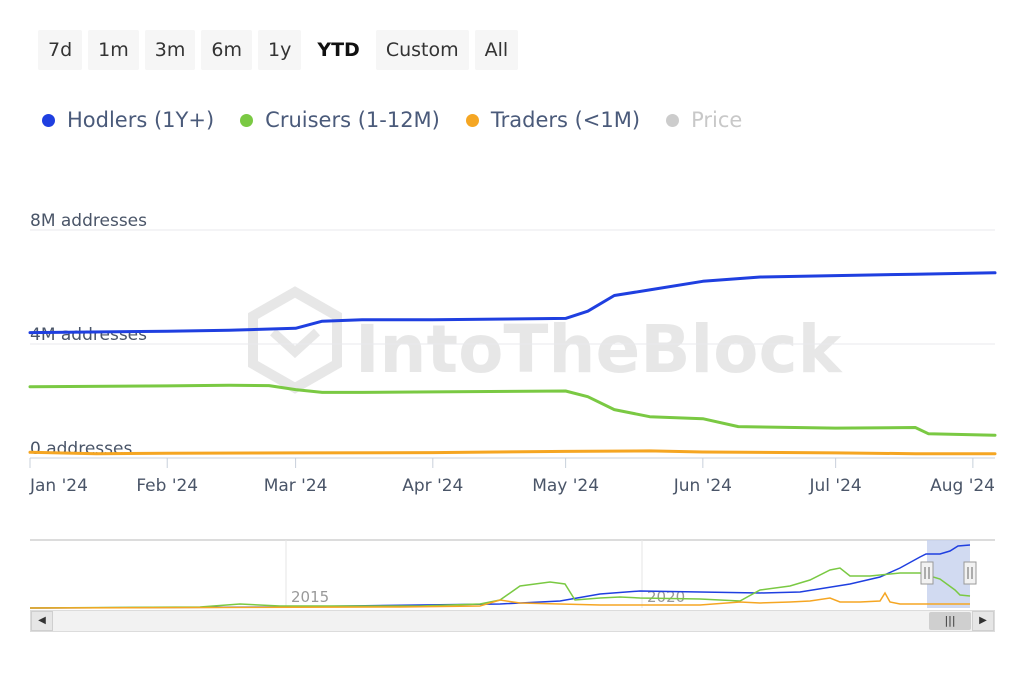  I want to click on series-line-traders, so click(512, 452).